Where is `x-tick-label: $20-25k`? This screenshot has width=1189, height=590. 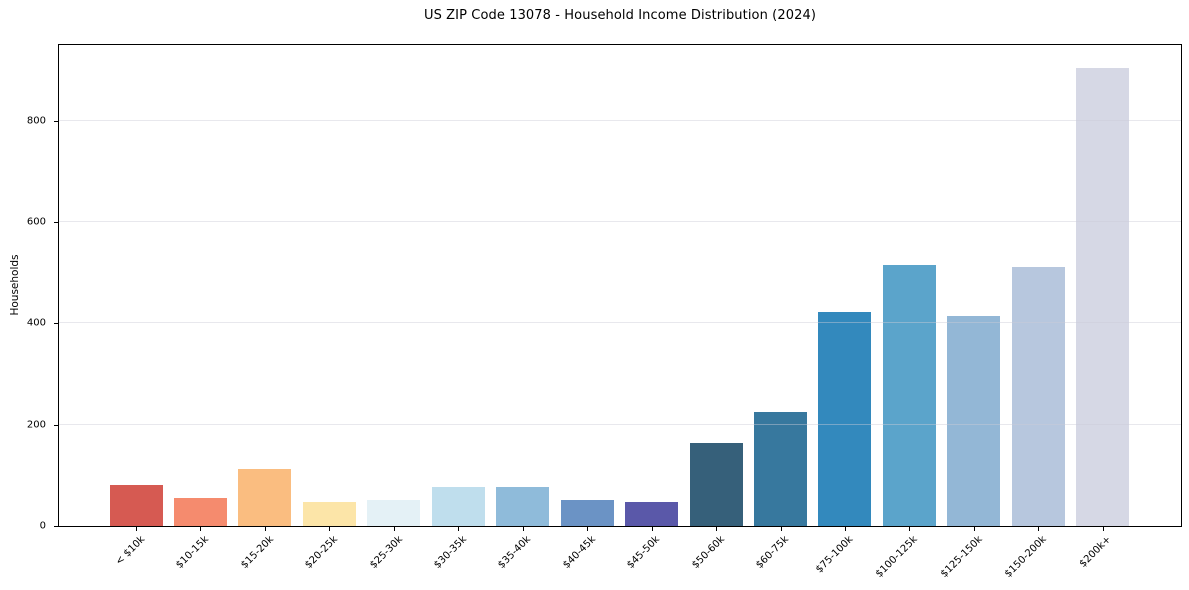
x-tick-label: $20-25k is located at coordinates (322, 552).